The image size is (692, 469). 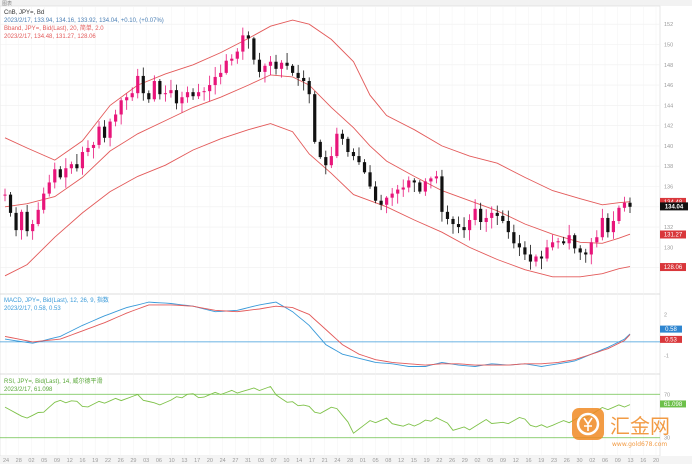 I want to click on bands-values: 2023/2/17, 134.48, 131.27, 128.06, so click(x=50, y=37).